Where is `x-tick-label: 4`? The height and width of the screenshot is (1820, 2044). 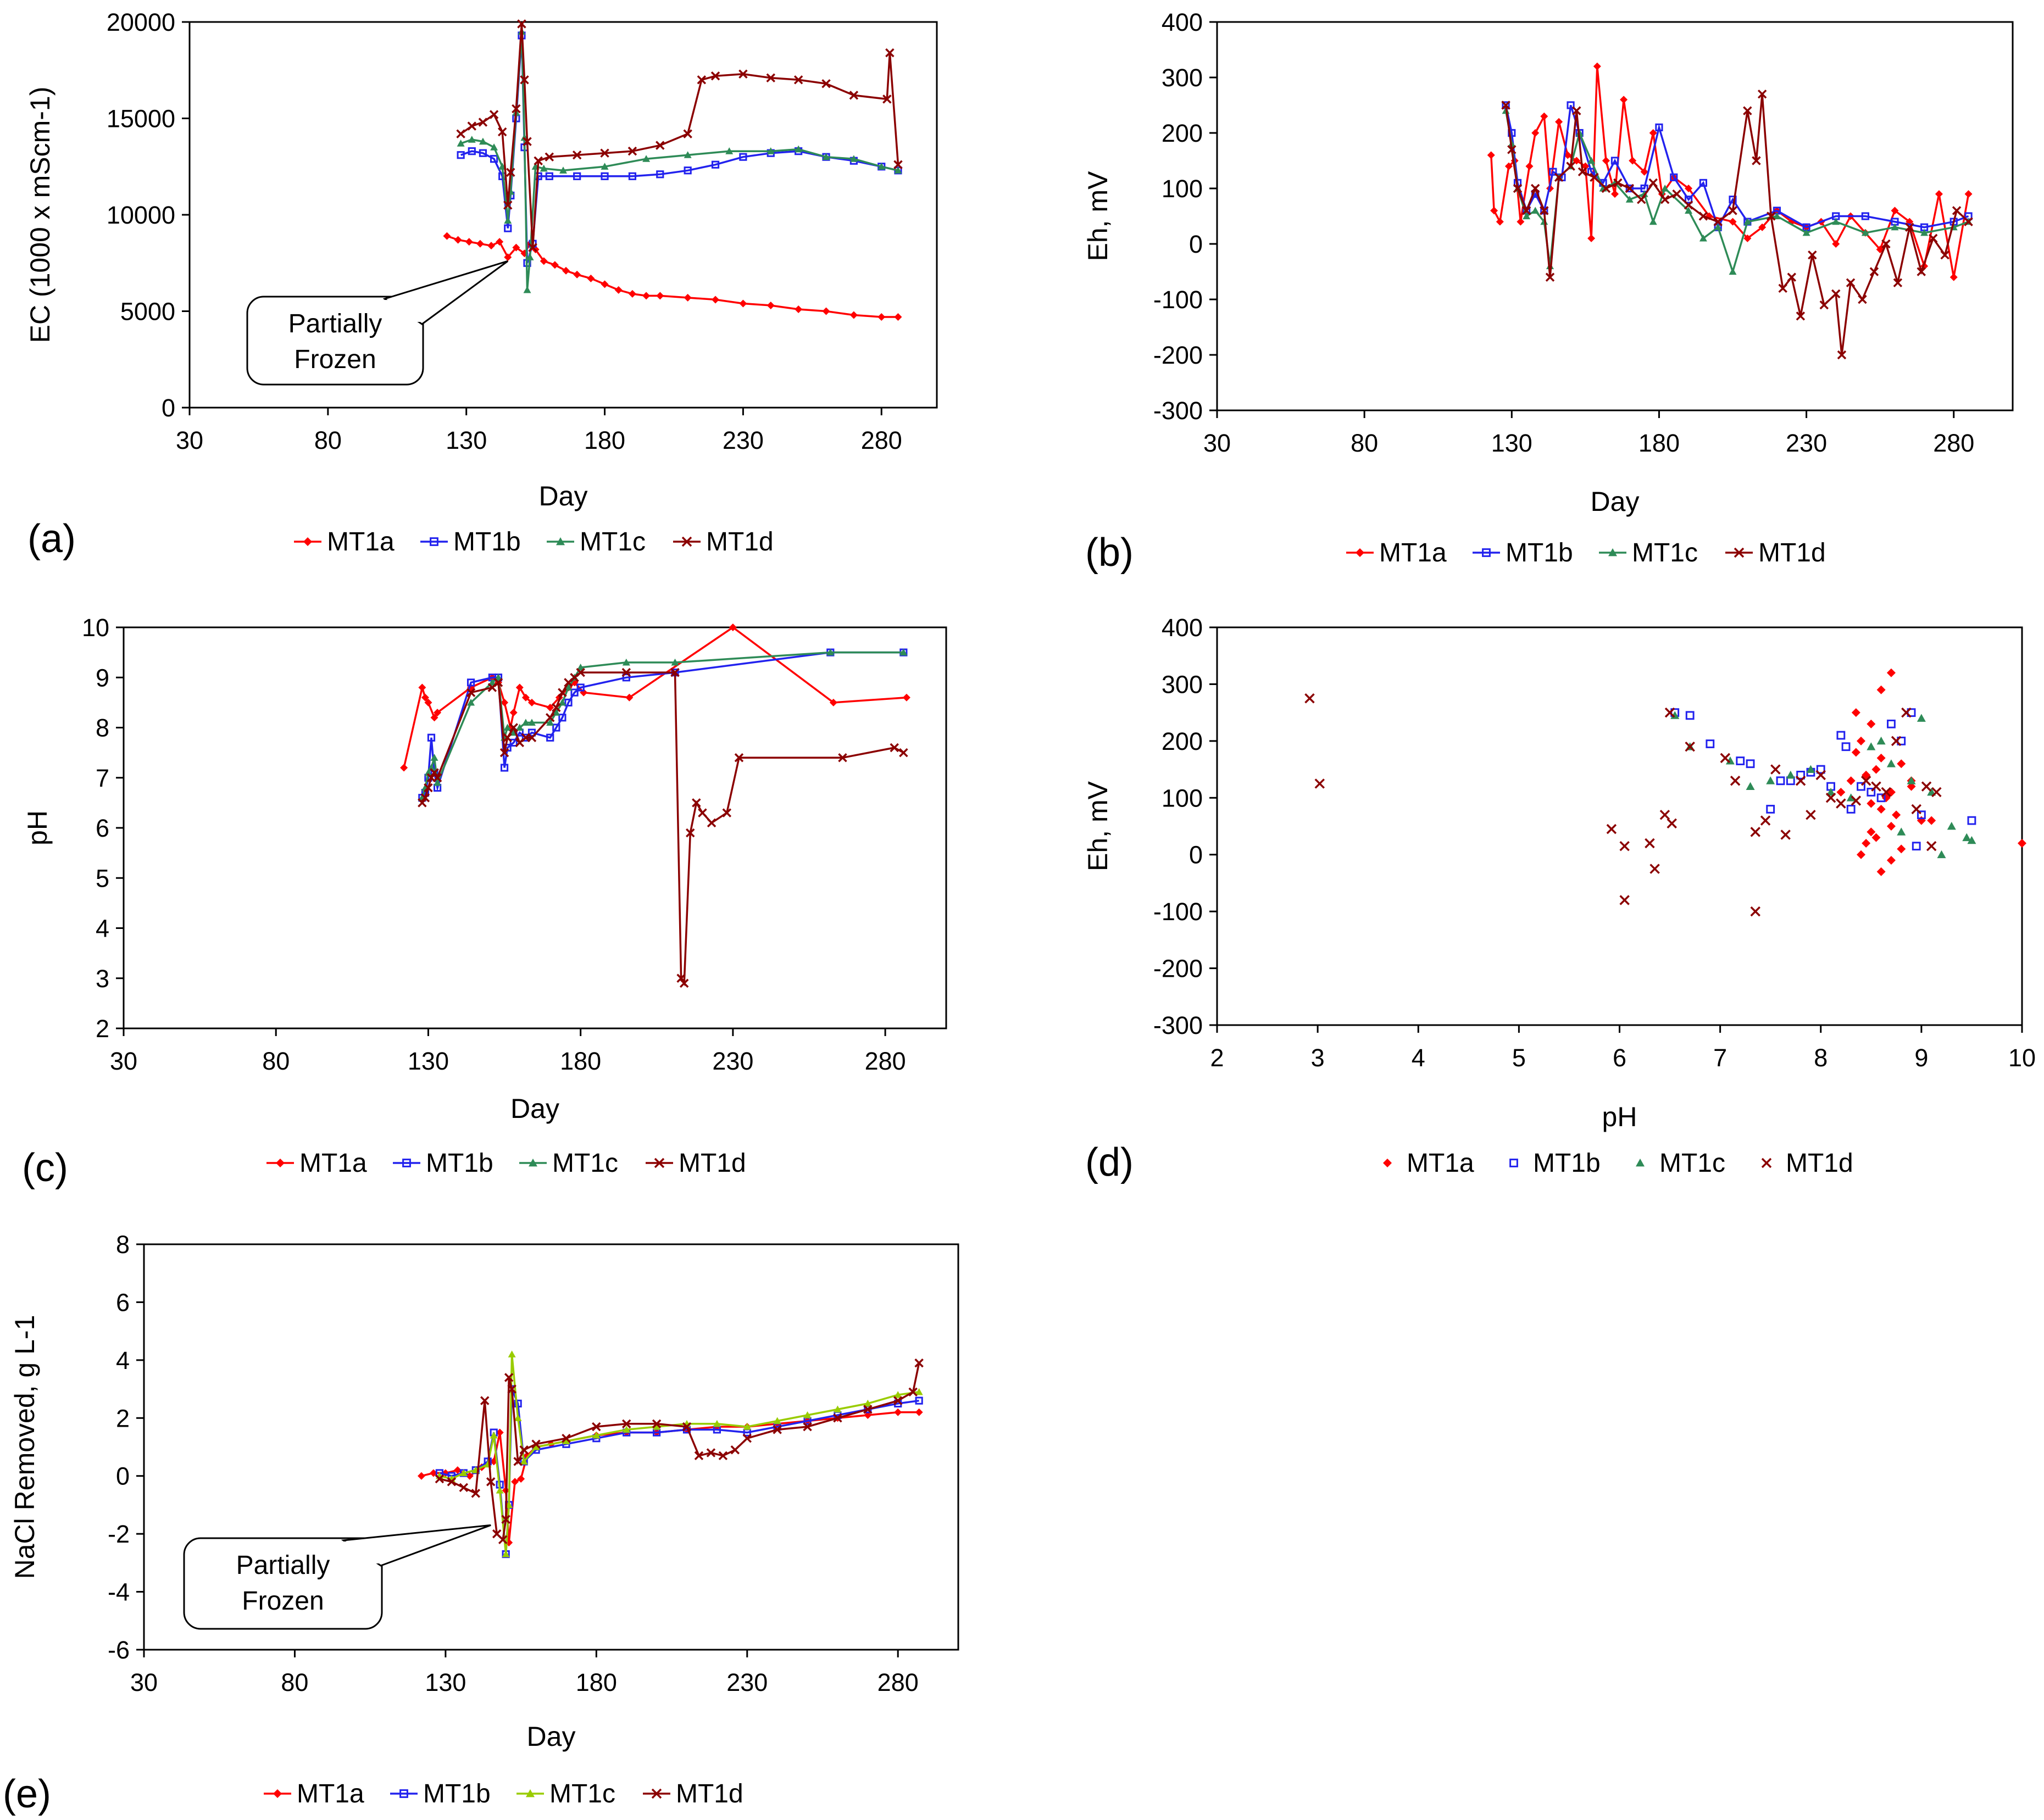 x-tick-label: 4 is located at coordinates (1418, 1058).